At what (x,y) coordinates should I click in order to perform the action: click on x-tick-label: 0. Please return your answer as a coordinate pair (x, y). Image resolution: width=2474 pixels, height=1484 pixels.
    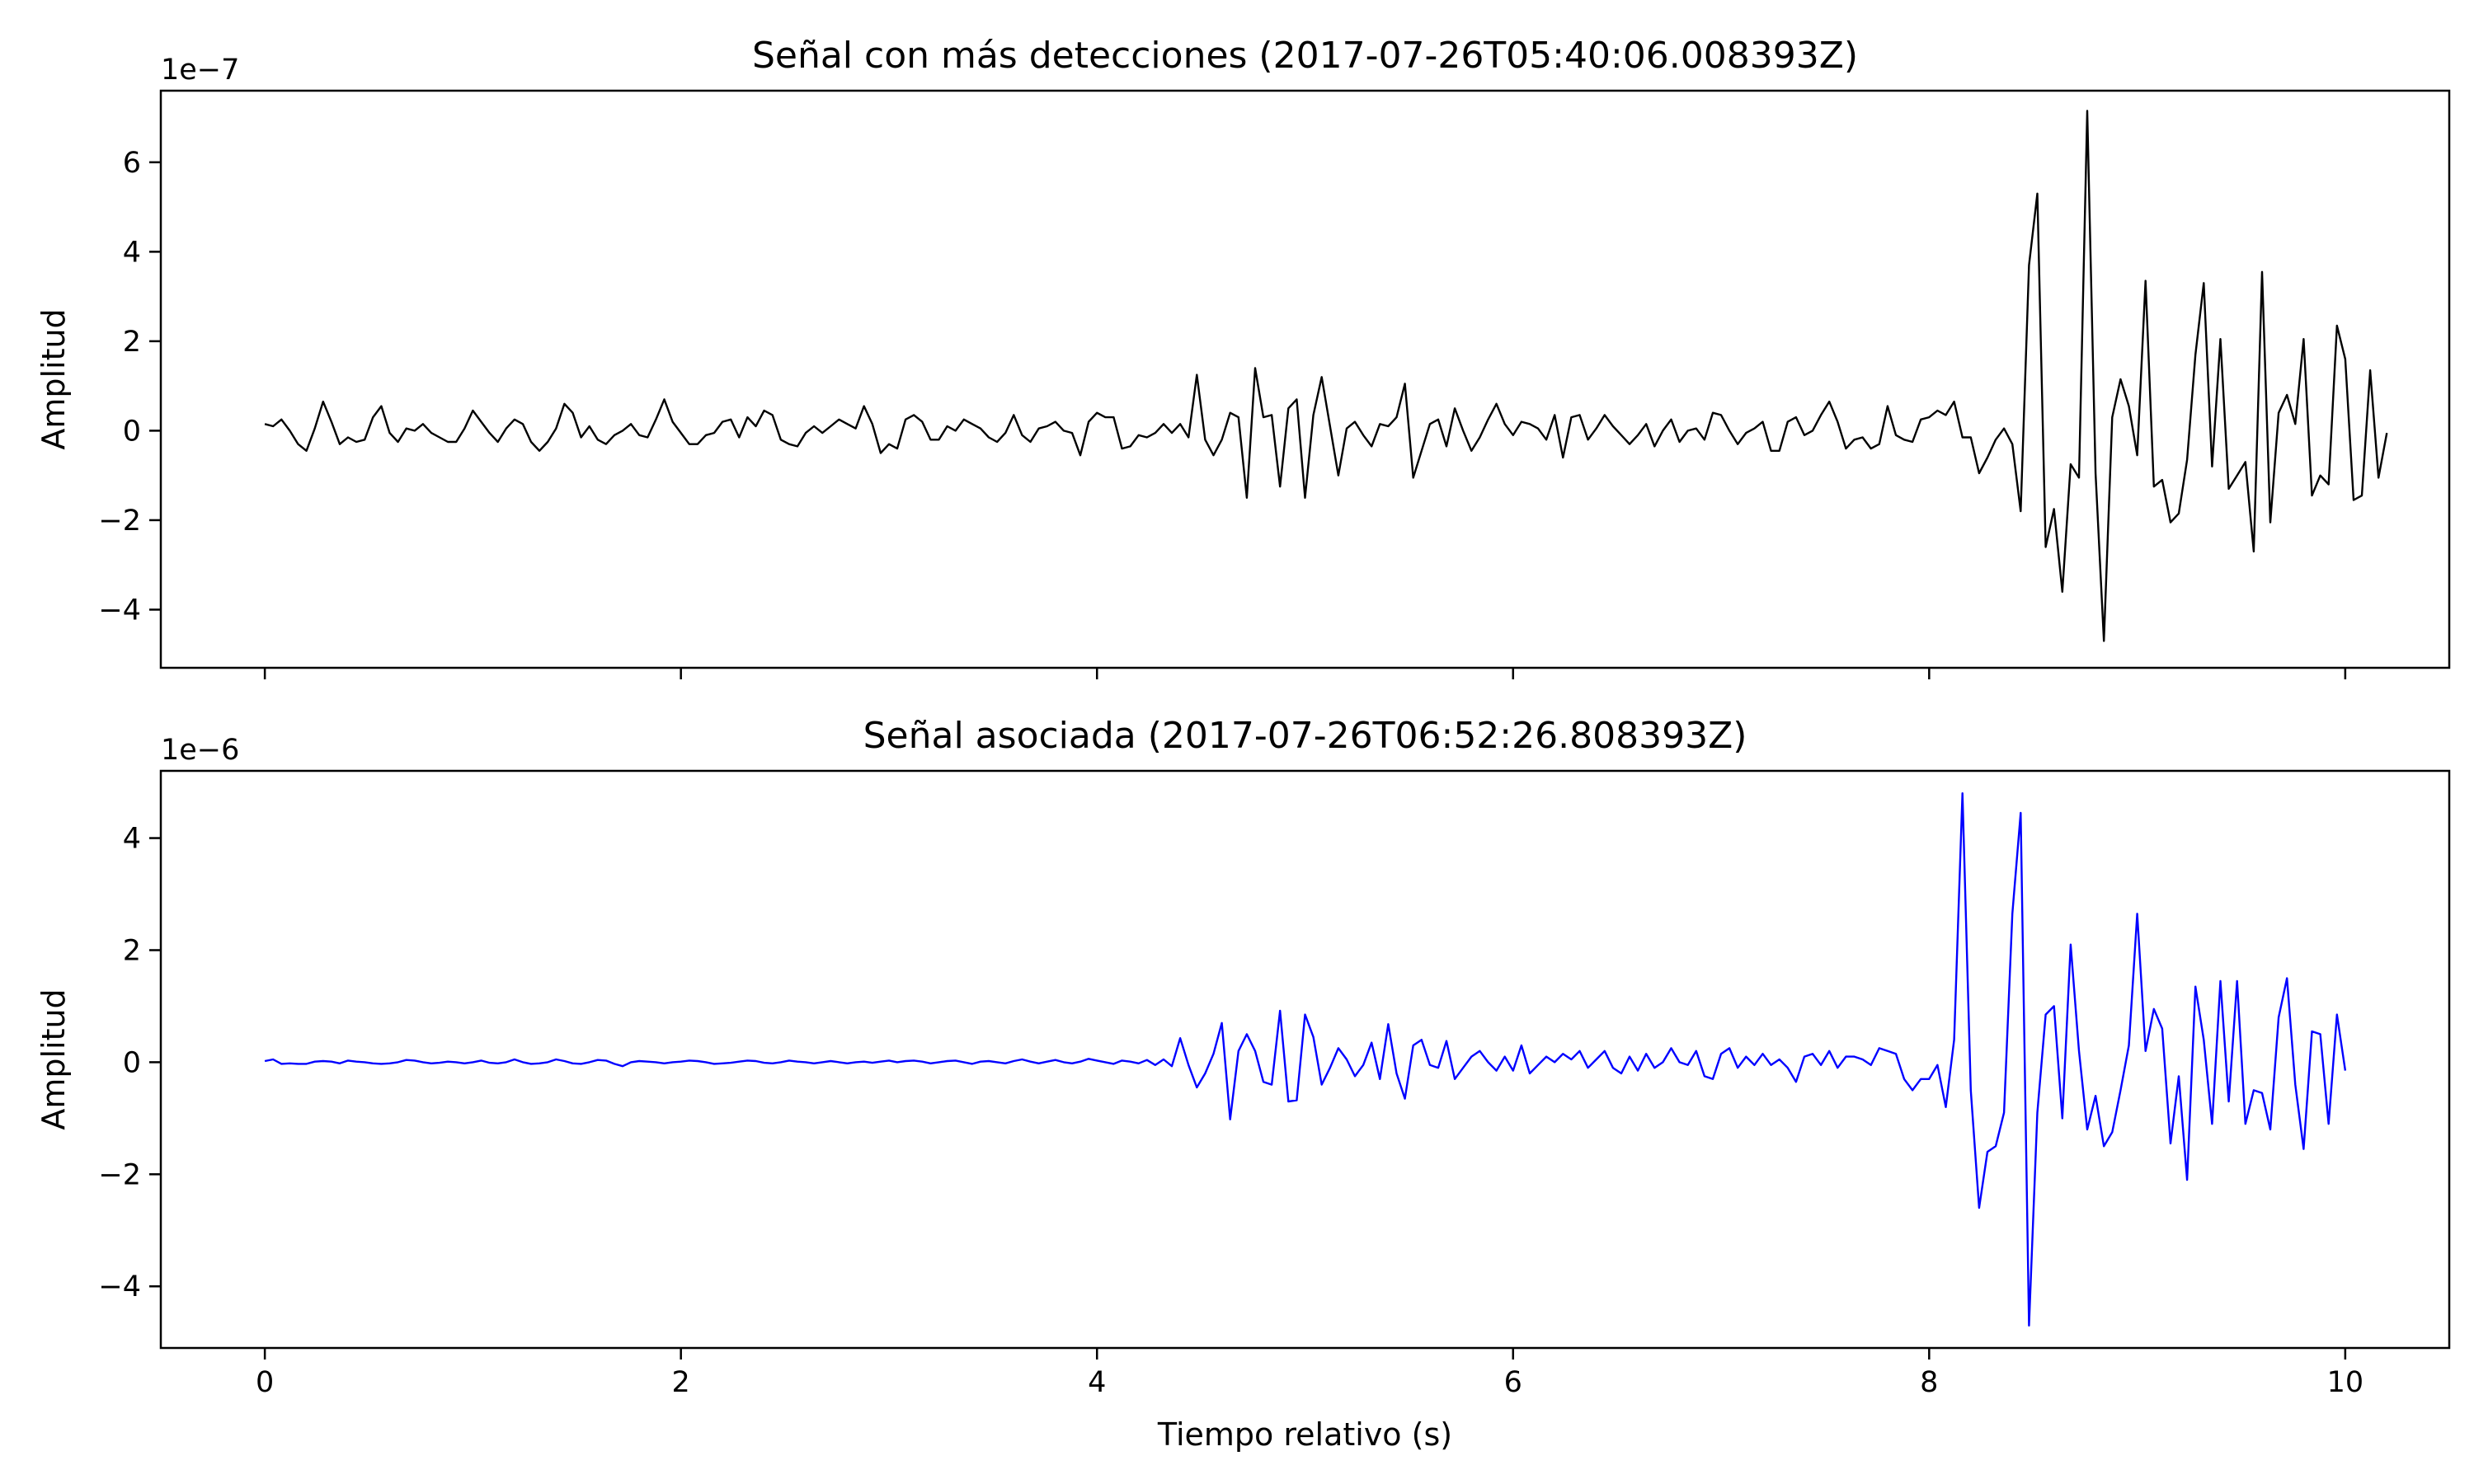
    Looking at the image, I should click on (265, 1382).